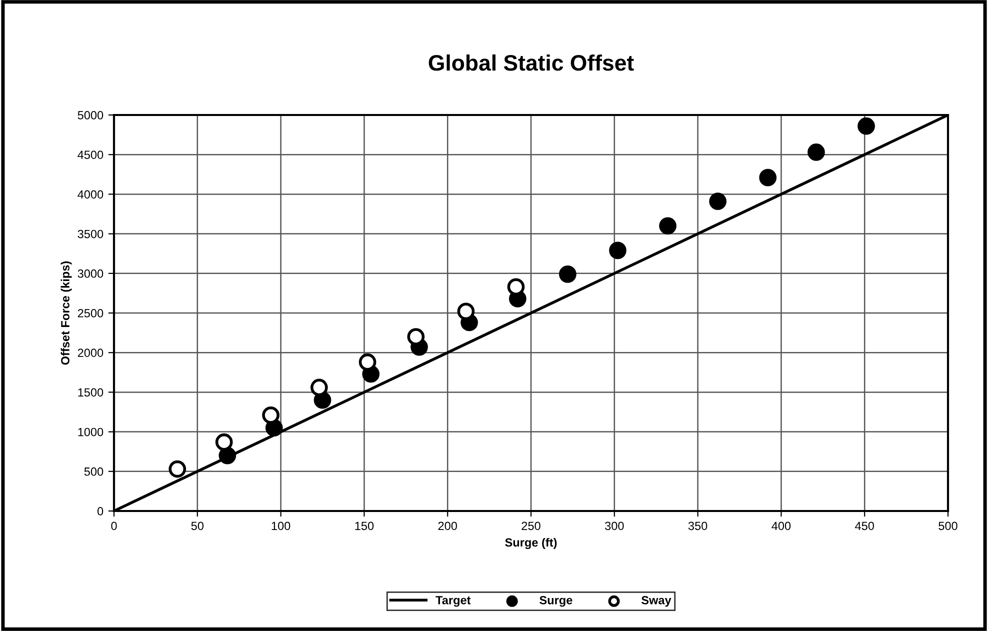 The image size is (988, 631). What do you see at coordinates (91, 194) in the screenshot?
I see `y-tick-label: 4000` at bounding box center [91, 194].